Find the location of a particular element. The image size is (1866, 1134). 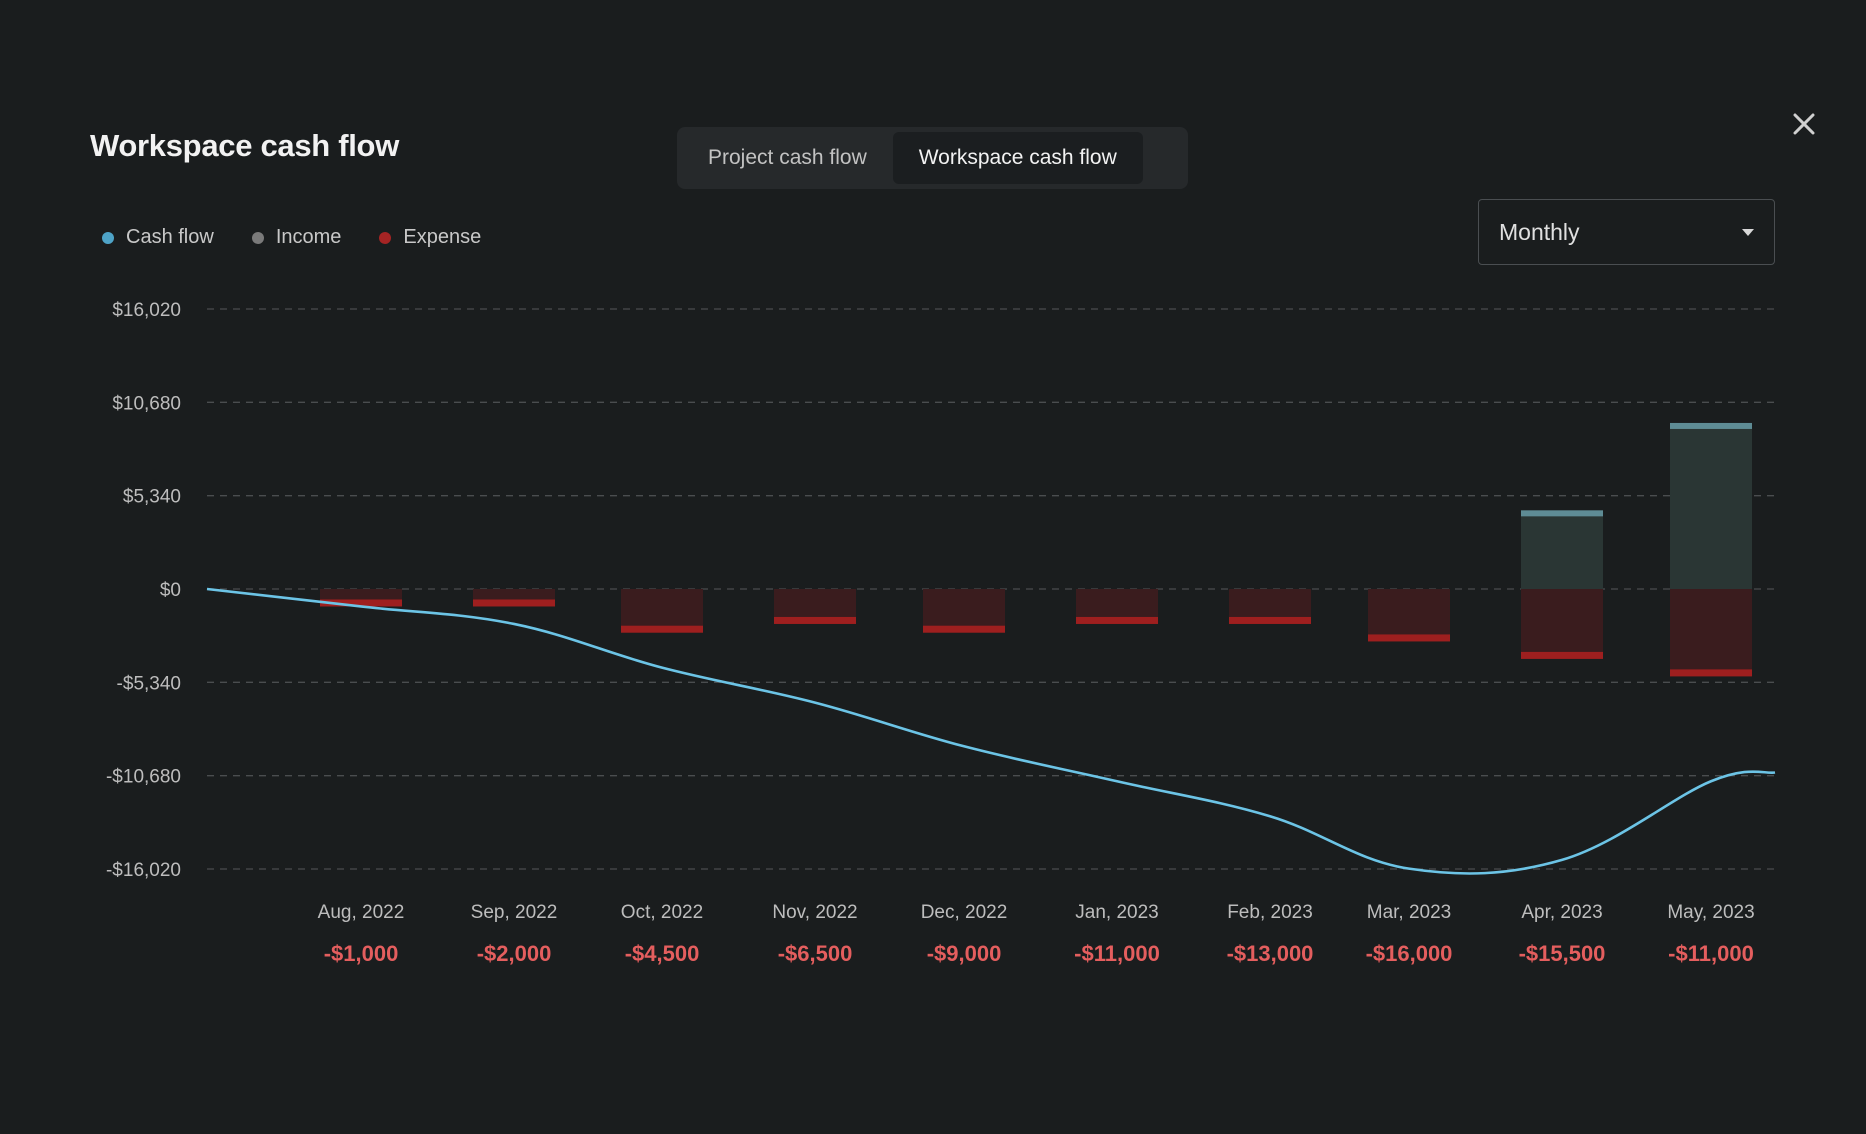

y-axis-tick-label: -$5,340 is located at coordinates (149, 683).